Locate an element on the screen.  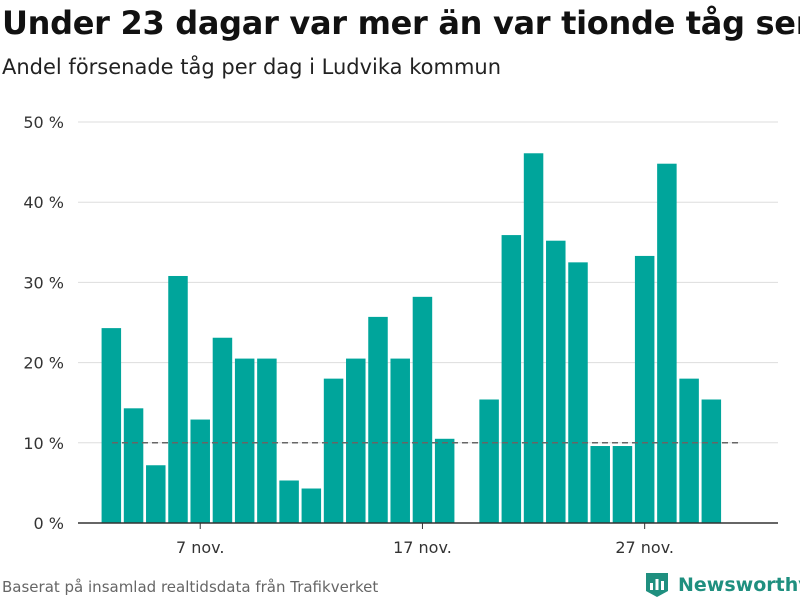
y-tick-label: 50 % is located at coordinates (43, 122).